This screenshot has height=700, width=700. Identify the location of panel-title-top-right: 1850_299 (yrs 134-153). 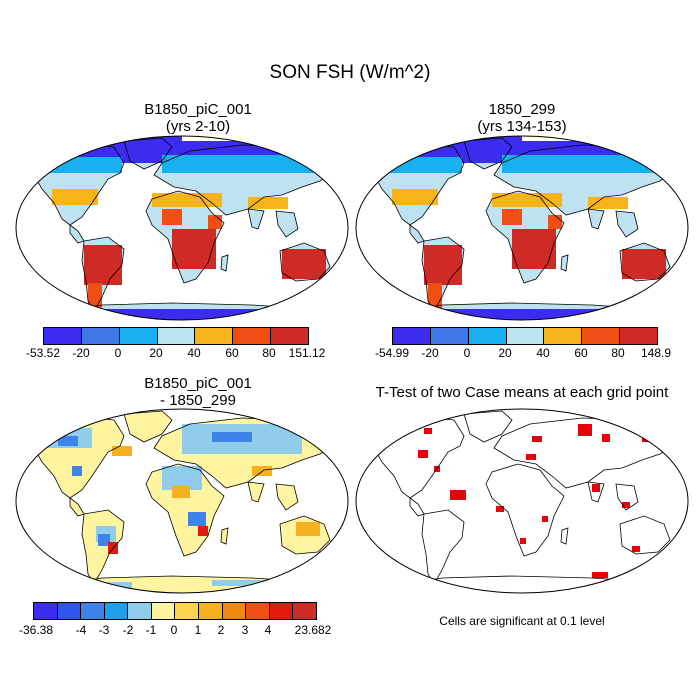
(522, 118).